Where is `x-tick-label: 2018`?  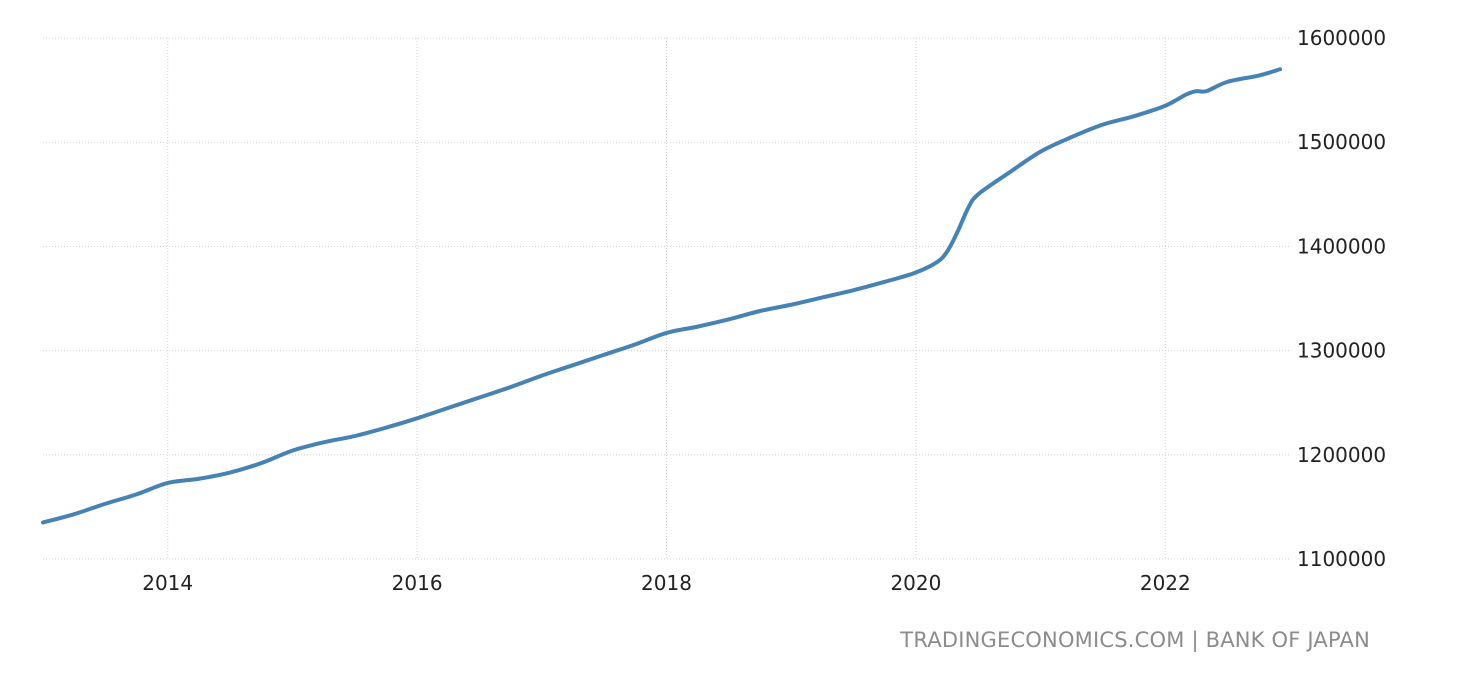 x-tick-label: 2018 is located at coordinates (666, 583).